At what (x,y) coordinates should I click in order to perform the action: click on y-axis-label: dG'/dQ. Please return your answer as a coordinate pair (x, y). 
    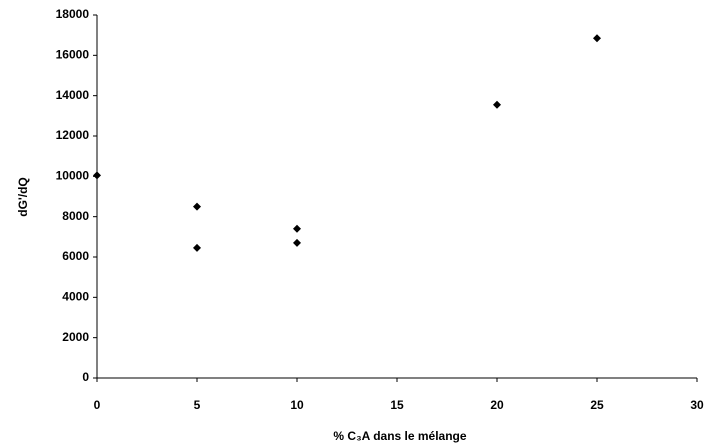
    Looking at the image, I should click on (23, 197).